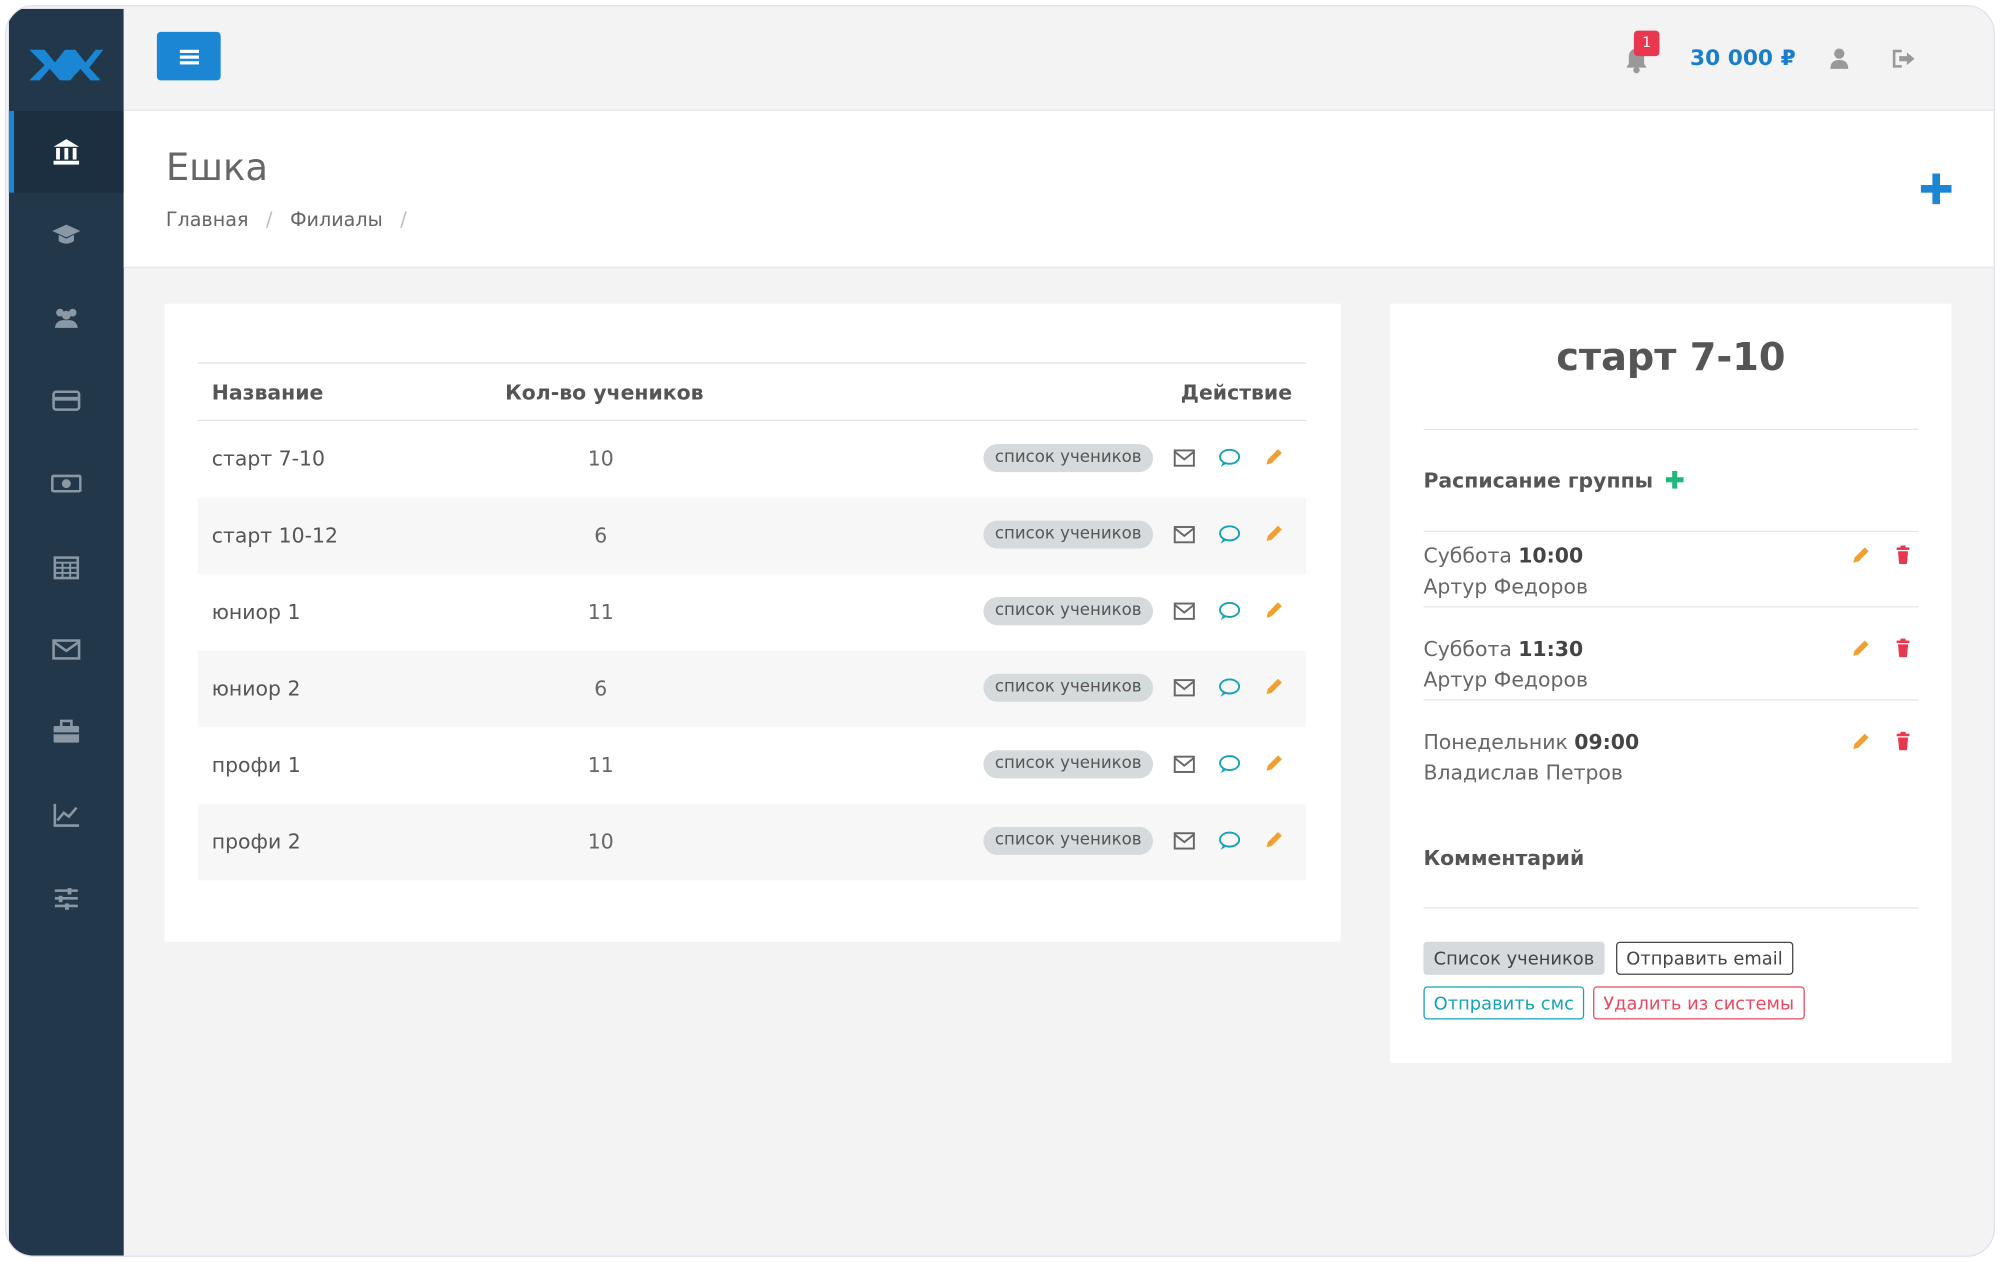  What do you see at coordinates (752, 689) in the screenshot?
I see `table-row: юниор 2 6 список учеников` at bounding box center [752, 689].